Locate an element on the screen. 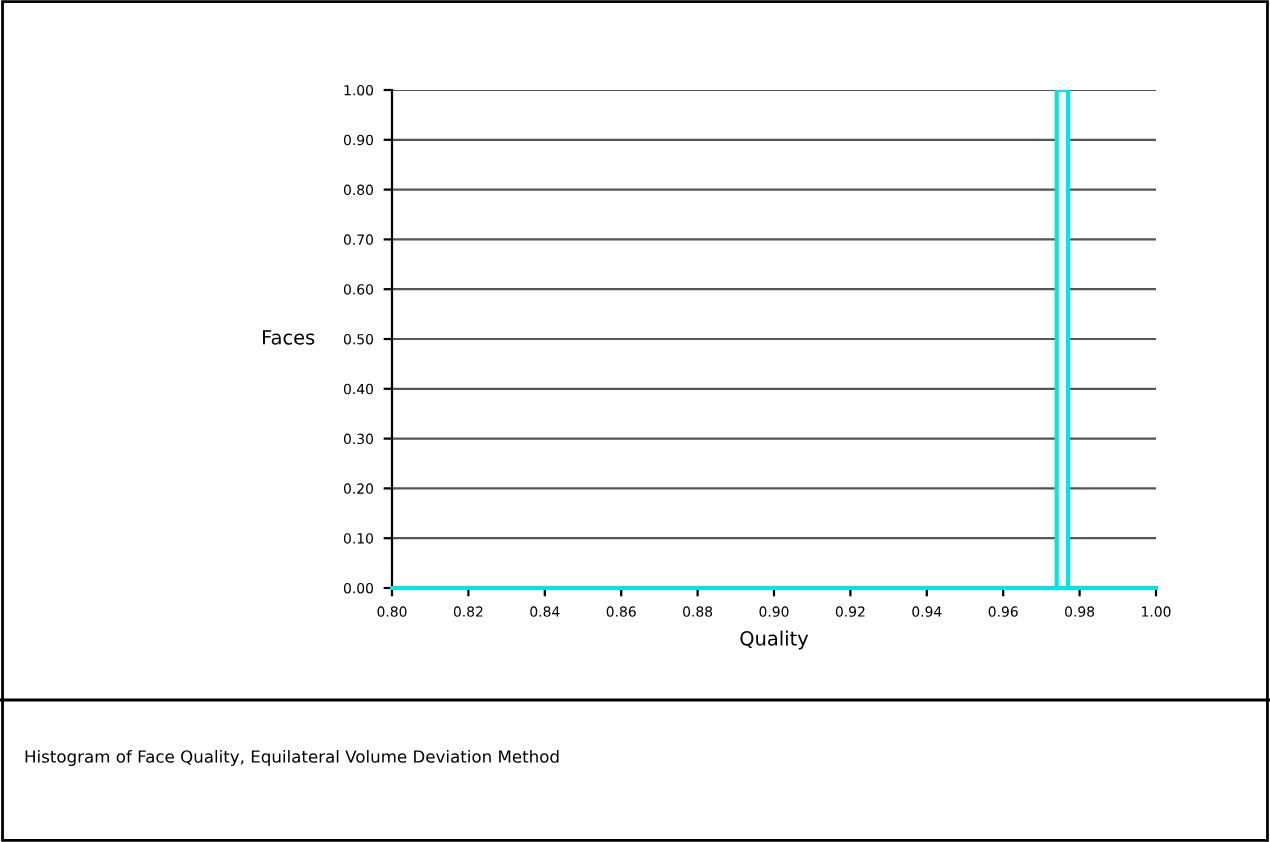 The height and width of the screenshot is (842, 1270). y-axis-title: Faces is located at coordinates (289, 337).